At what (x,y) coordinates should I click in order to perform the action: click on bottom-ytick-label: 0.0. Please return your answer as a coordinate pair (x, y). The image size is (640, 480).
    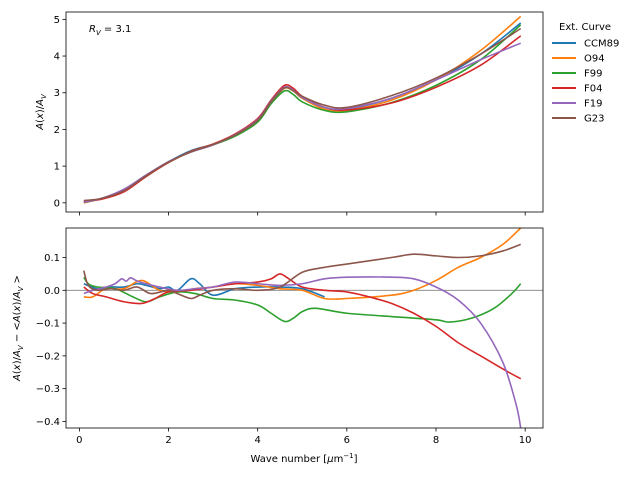
    Looking at the image, I should click on (52, 291).